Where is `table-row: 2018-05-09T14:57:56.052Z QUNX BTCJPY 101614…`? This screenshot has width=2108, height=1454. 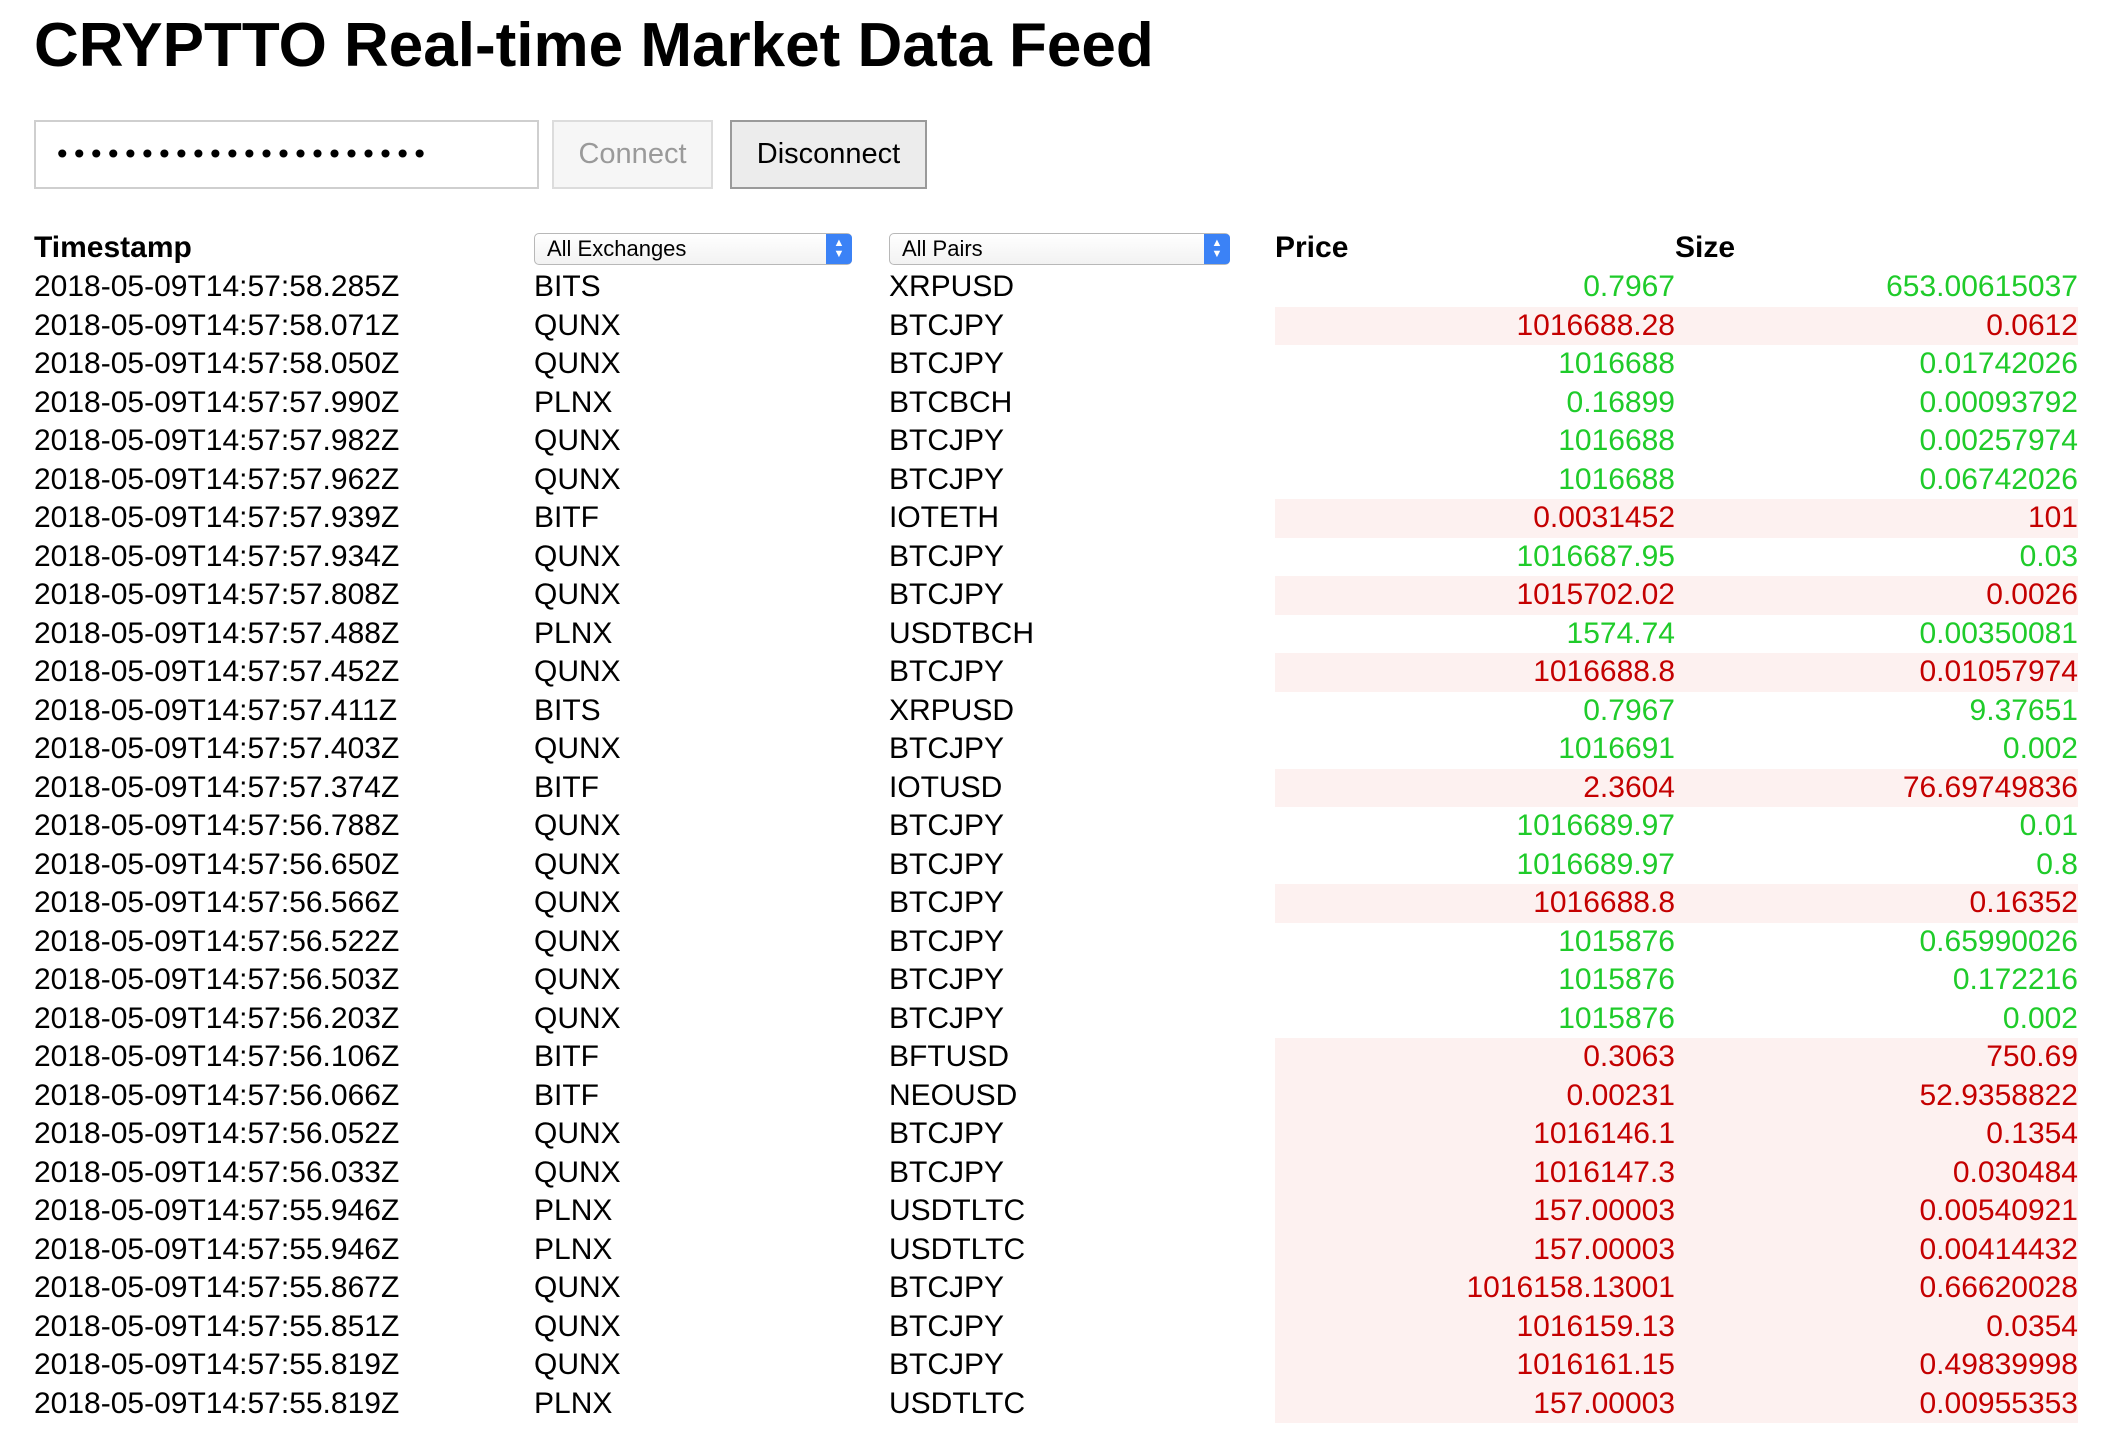 table-row: 2018-05-09T14:57:56.052Z QUNX BTCJPY 101614… is located at coordinates (1056, 1134).